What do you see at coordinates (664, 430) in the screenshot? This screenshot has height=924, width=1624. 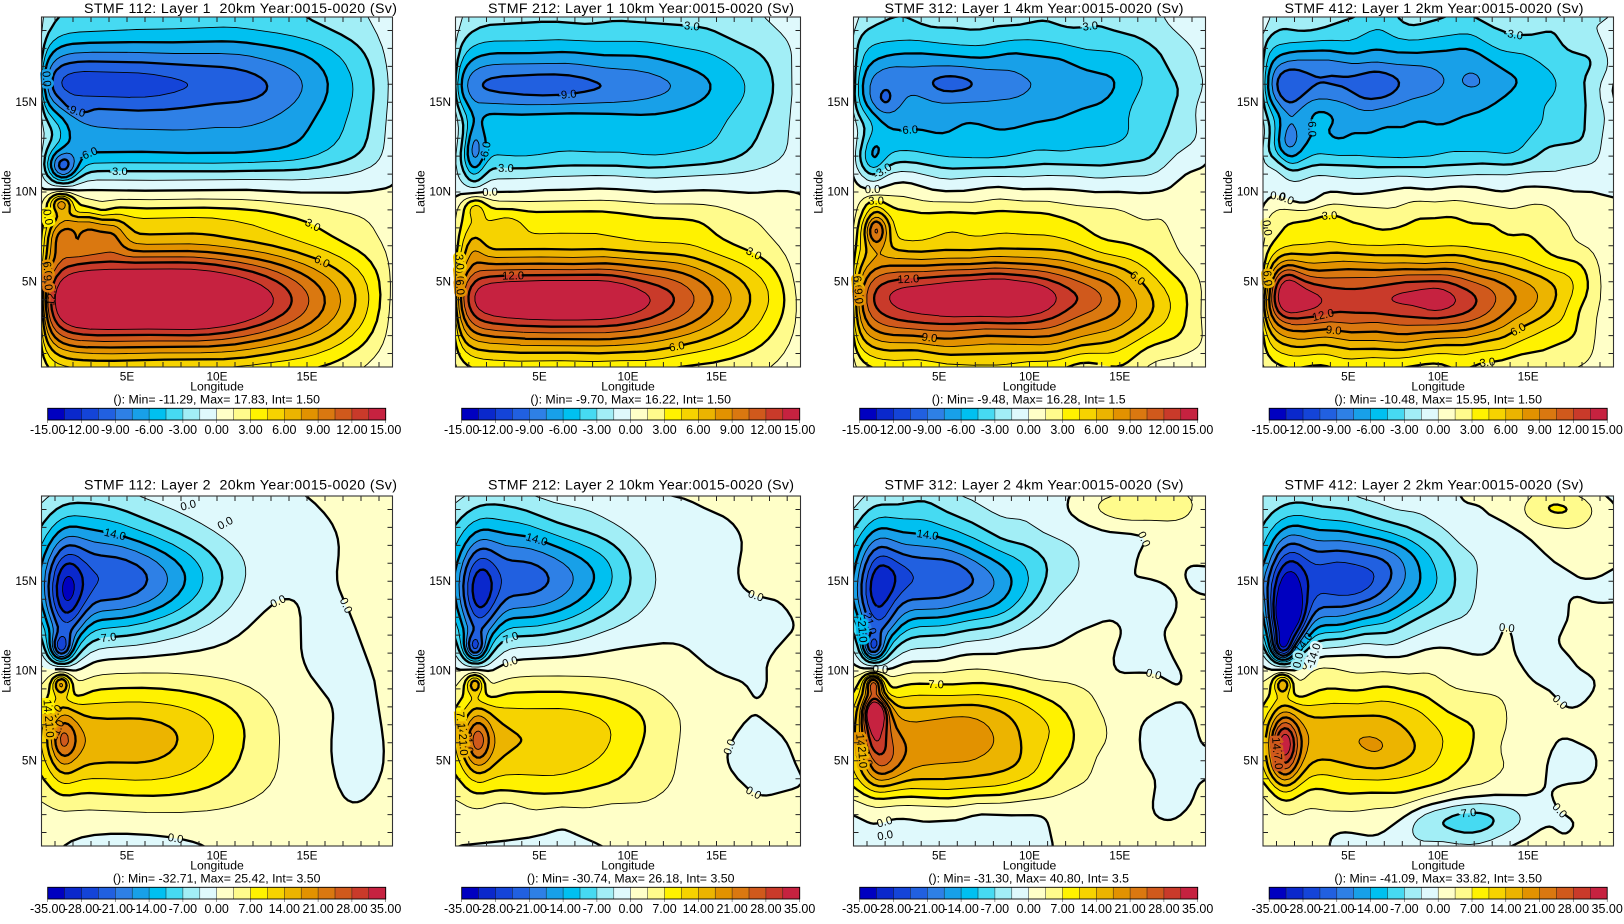 I see `svg-text: 3.00` at bounding box center [664, 430].